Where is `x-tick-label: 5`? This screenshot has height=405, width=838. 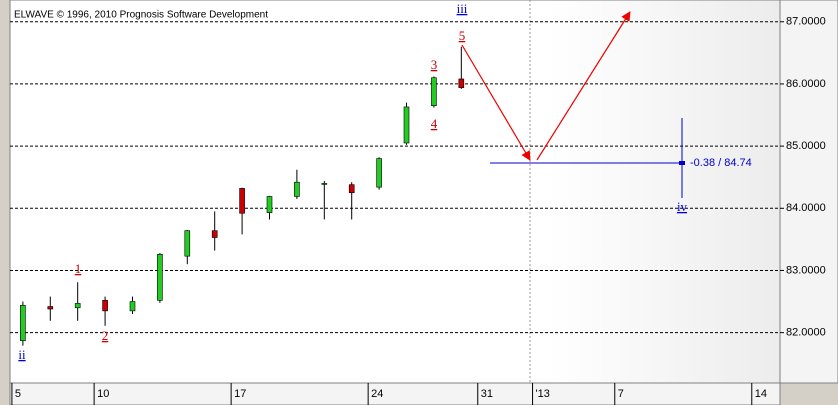 x-tick-label: 5 is located at coordinates (18, 394).